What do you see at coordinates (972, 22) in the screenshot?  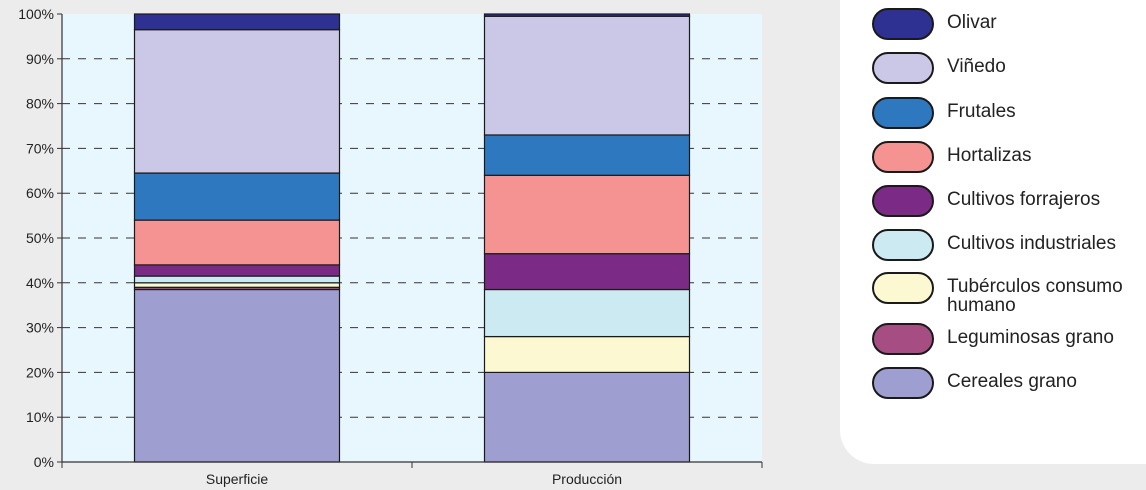 I see `legend-label: Olivar` at bounding box center [972, 22].